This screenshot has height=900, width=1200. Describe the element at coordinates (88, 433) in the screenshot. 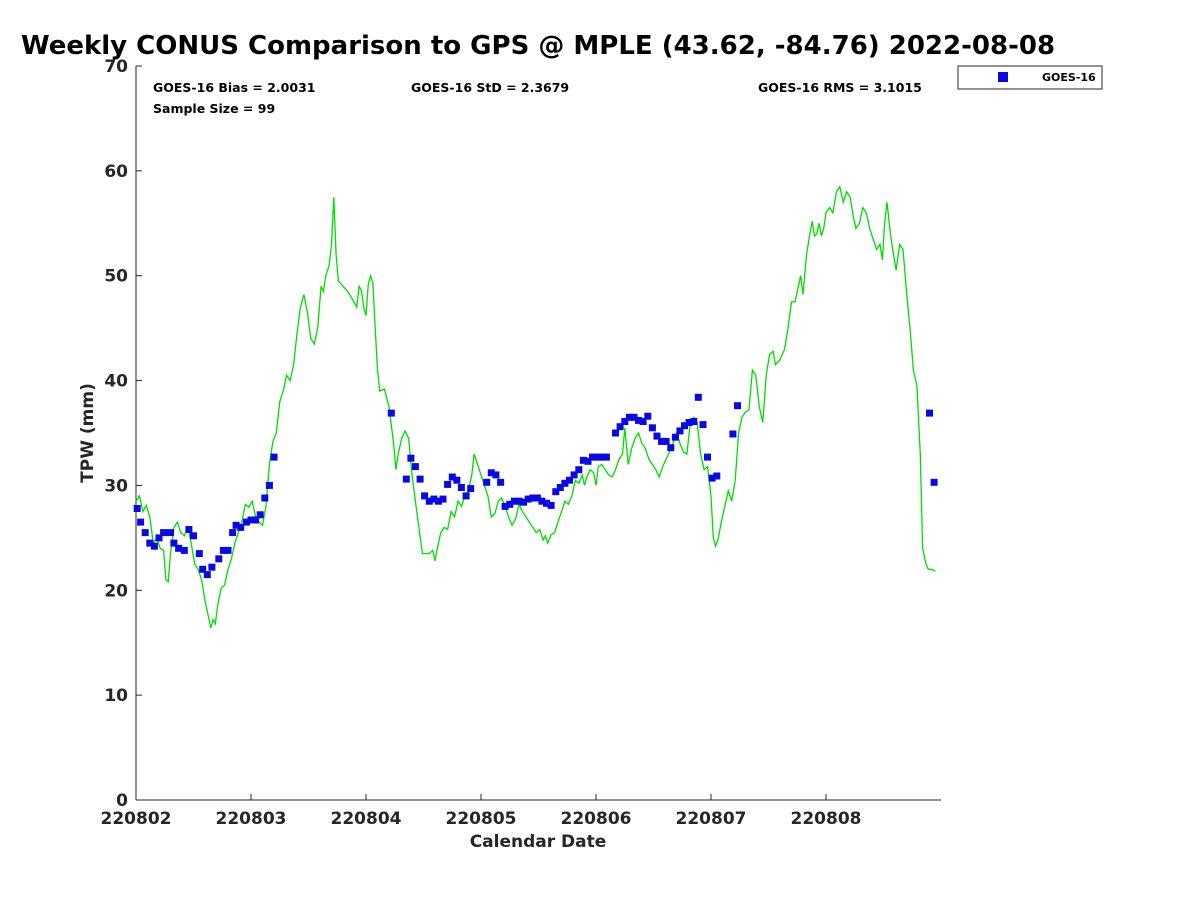

I see `y-axis-label: TPW (mm)` at that location.